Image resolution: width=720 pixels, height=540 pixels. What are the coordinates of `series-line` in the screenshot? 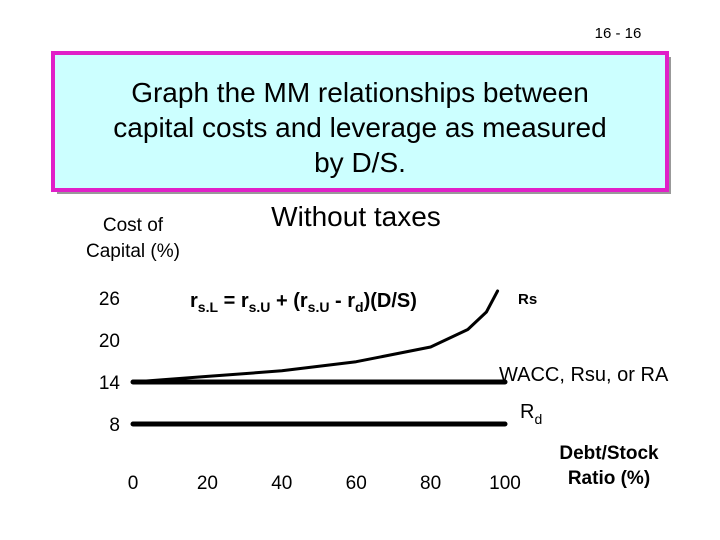 It's located at (315, 336).